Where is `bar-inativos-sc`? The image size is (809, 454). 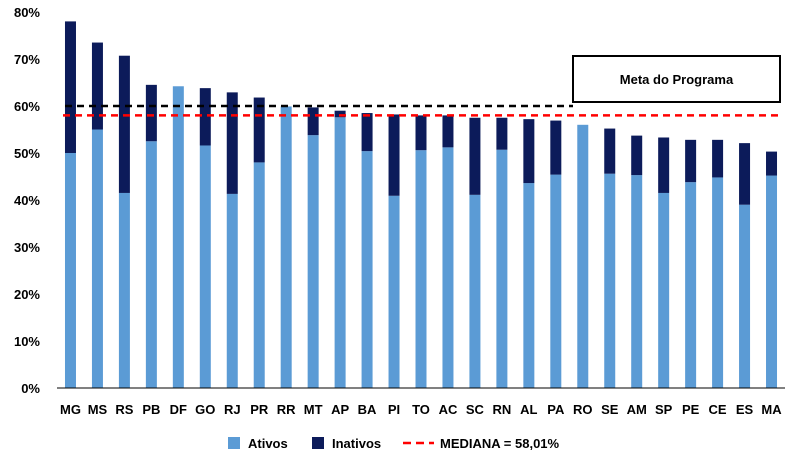
bar-inativos-sc is located at coordinates (475, 156).